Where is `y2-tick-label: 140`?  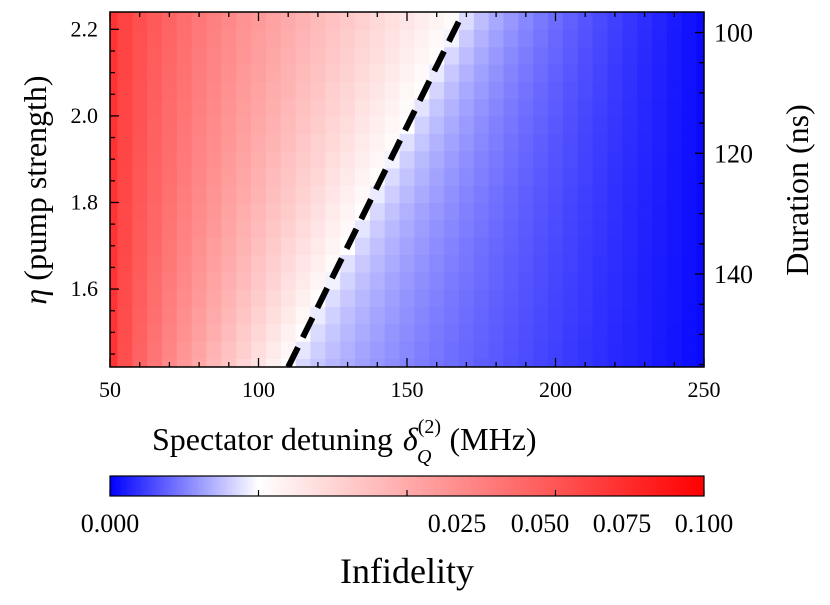 y2-tick-label: 140 is located at coordinates (733, 274).